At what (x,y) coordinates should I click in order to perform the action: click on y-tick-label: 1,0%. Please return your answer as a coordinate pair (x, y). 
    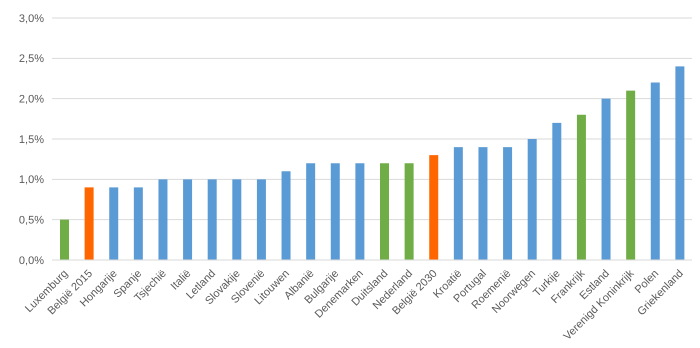
    Looking at the image, I should click on (31, 180).